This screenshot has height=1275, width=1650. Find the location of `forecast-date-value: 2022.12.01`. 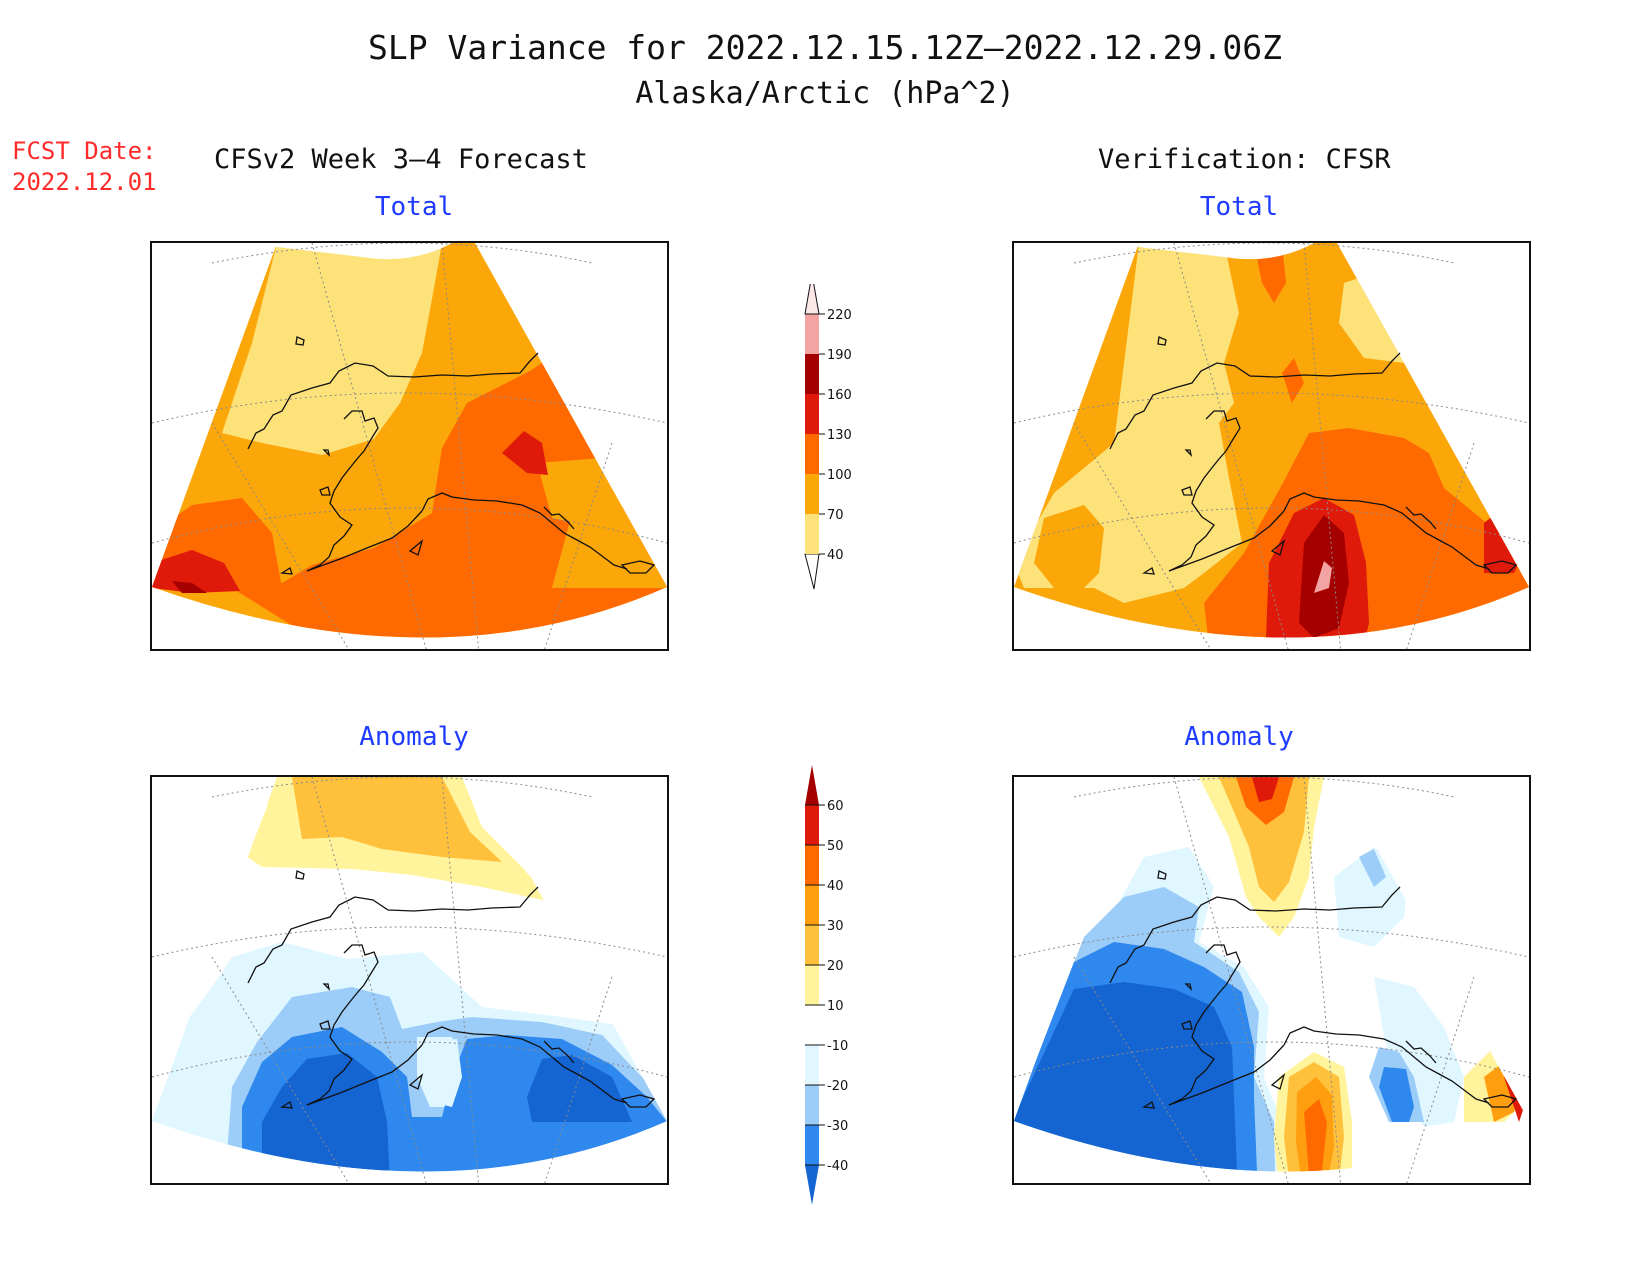

forecast-date-value: 2022.12.01 is located at coordinates (84, 182).